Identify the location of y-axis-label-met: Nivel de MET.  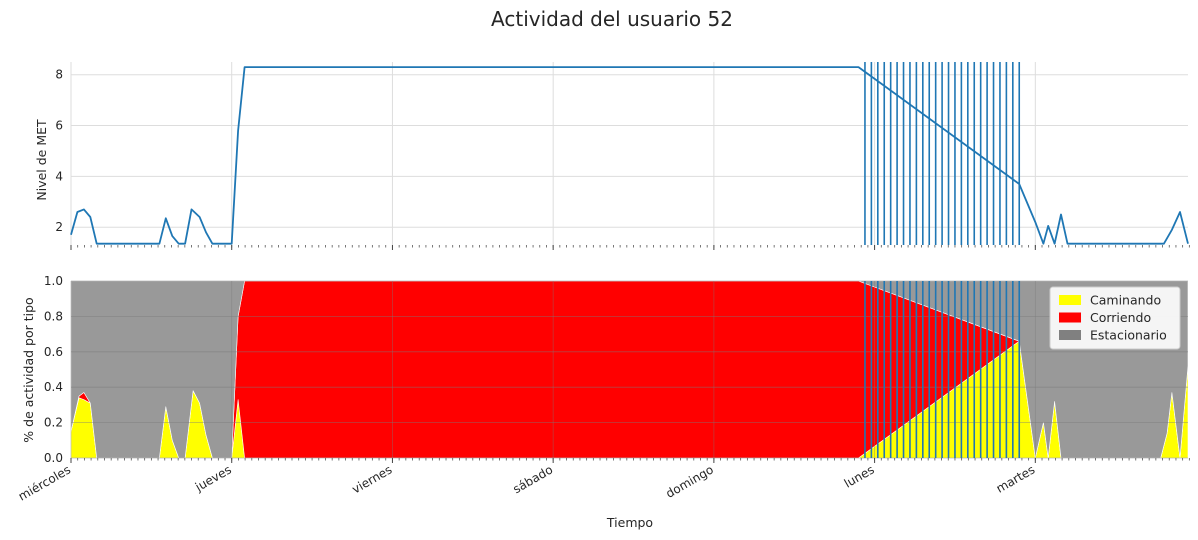
(41, 160).